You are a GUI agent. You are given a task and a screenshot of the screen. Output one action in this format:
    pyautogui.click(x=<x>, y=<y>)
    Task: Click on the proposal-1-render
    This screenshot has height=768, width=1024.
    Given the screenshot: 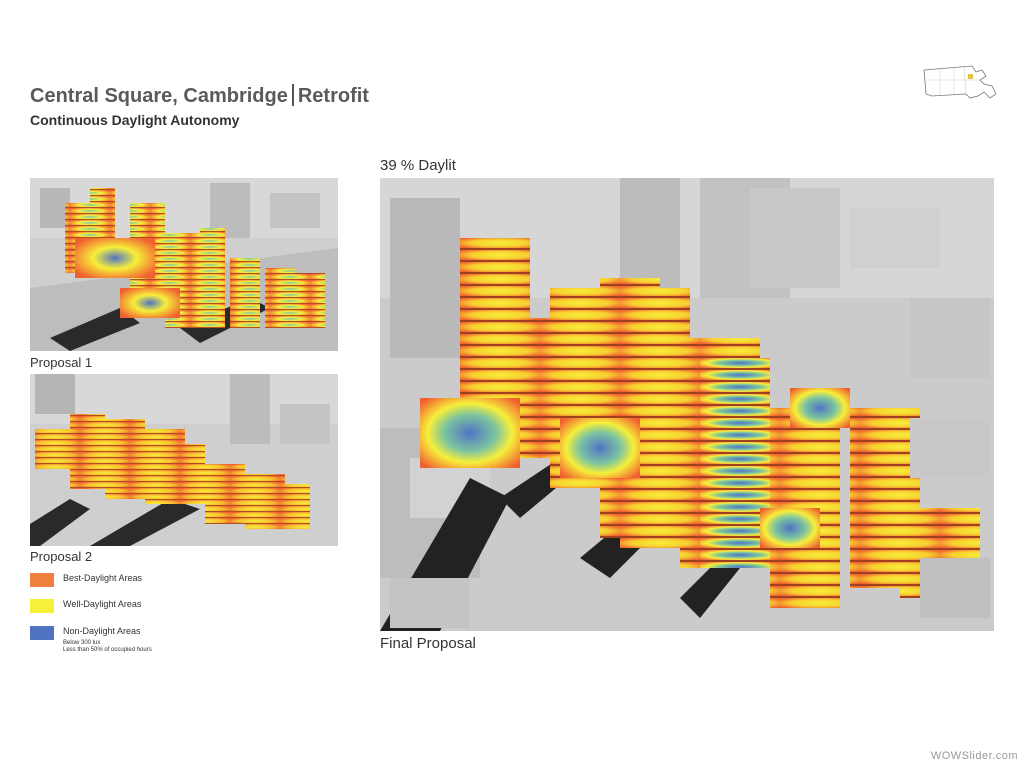 What is the action you would take?
    pyautogui.click(x=184, y=264)
    